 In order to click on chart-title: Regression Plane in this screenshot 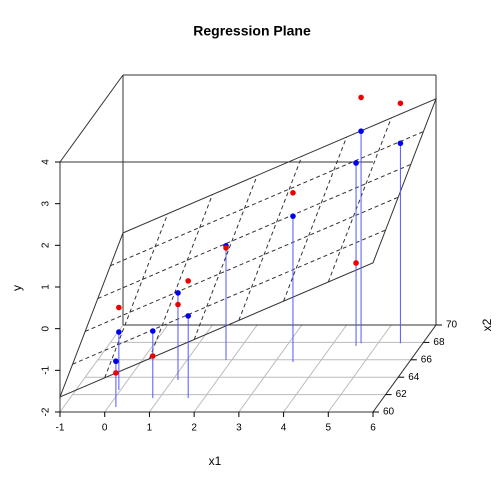, I will do `click(252, 31)`.